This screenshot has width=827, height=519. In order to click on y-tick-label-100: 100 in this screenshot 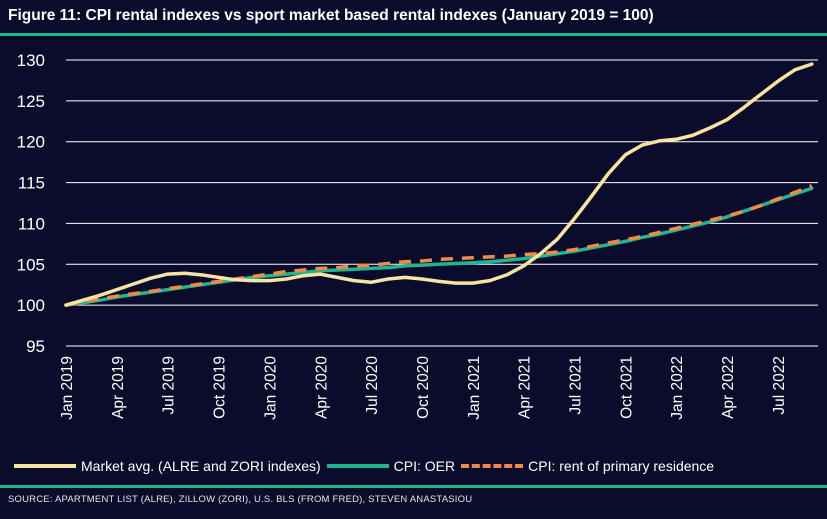, I will do `click(31, 305)`.